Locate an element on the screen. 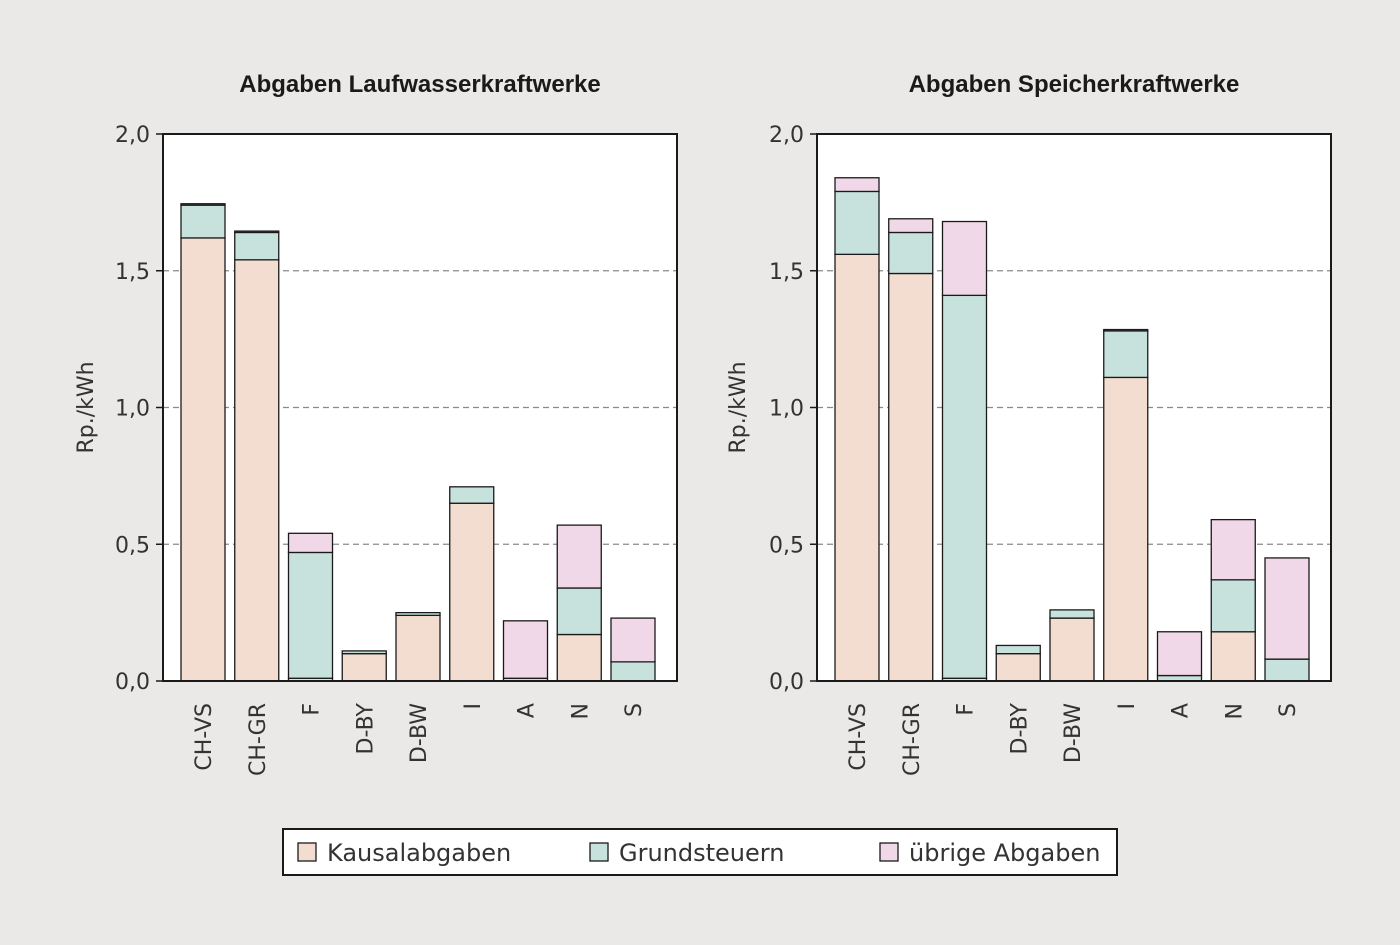  legend-swatch-kausal is located at coordinates (307, 852).